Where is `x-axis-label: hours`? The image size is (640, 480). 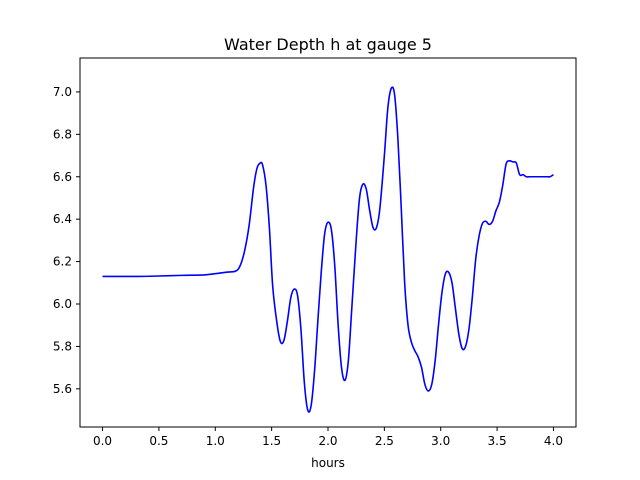
x-axis-label: hours is located at coordinates (328, 463).